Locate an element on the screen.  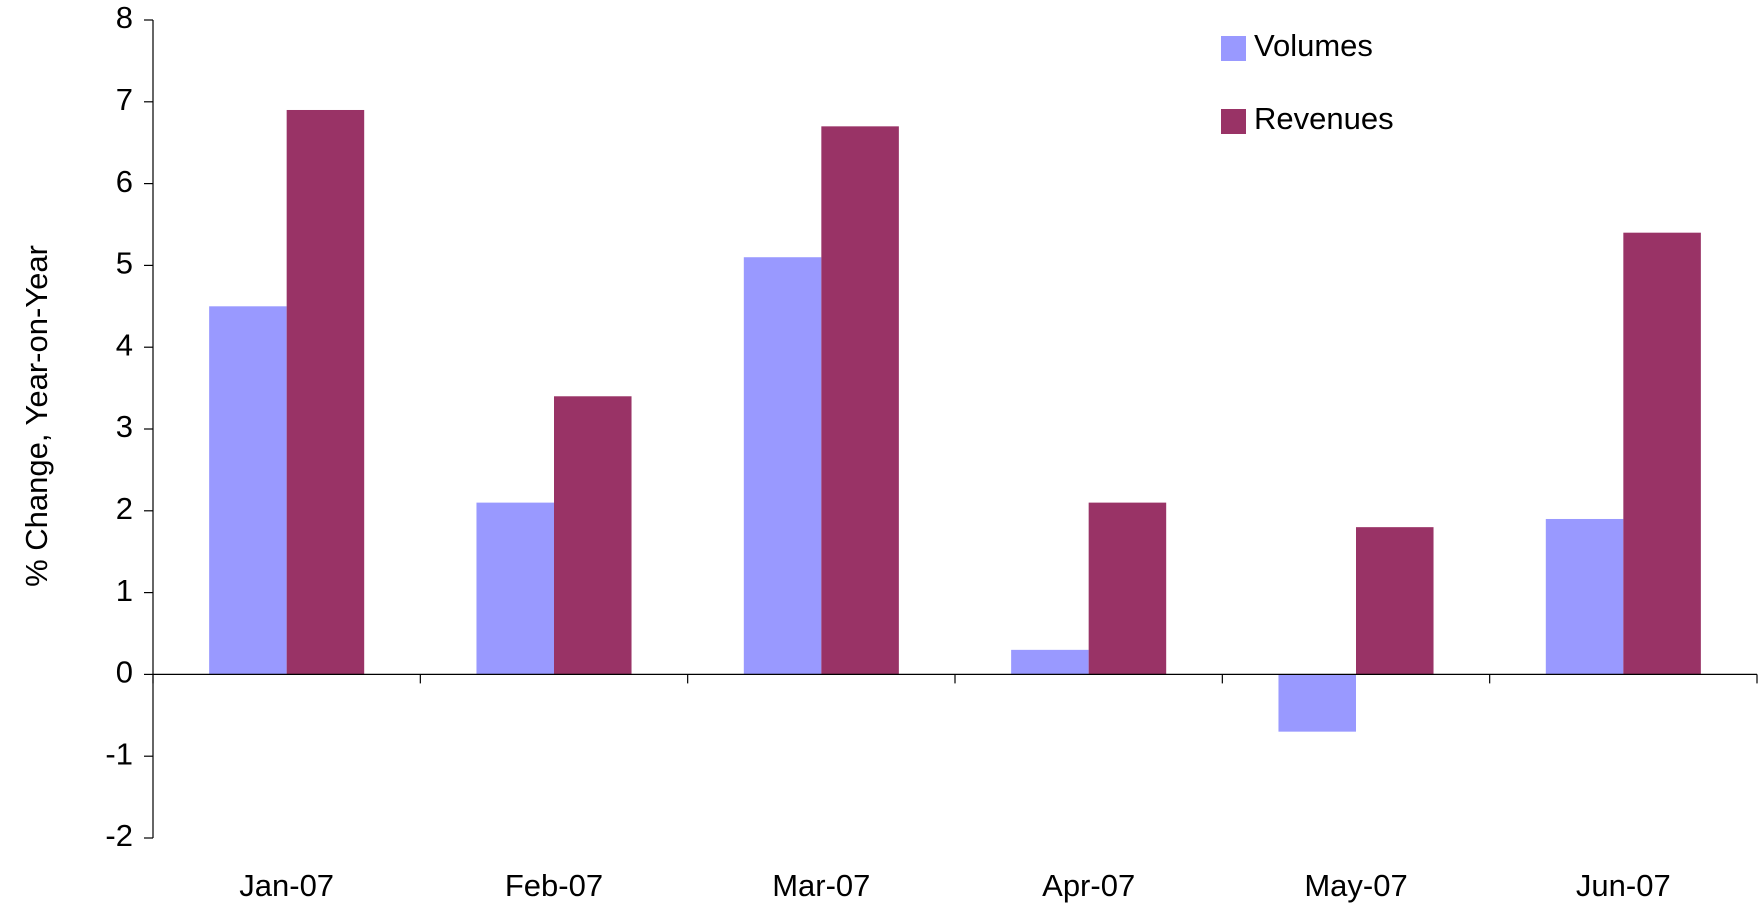
y-tick-label: 4 is located at coordinates (124, 344).